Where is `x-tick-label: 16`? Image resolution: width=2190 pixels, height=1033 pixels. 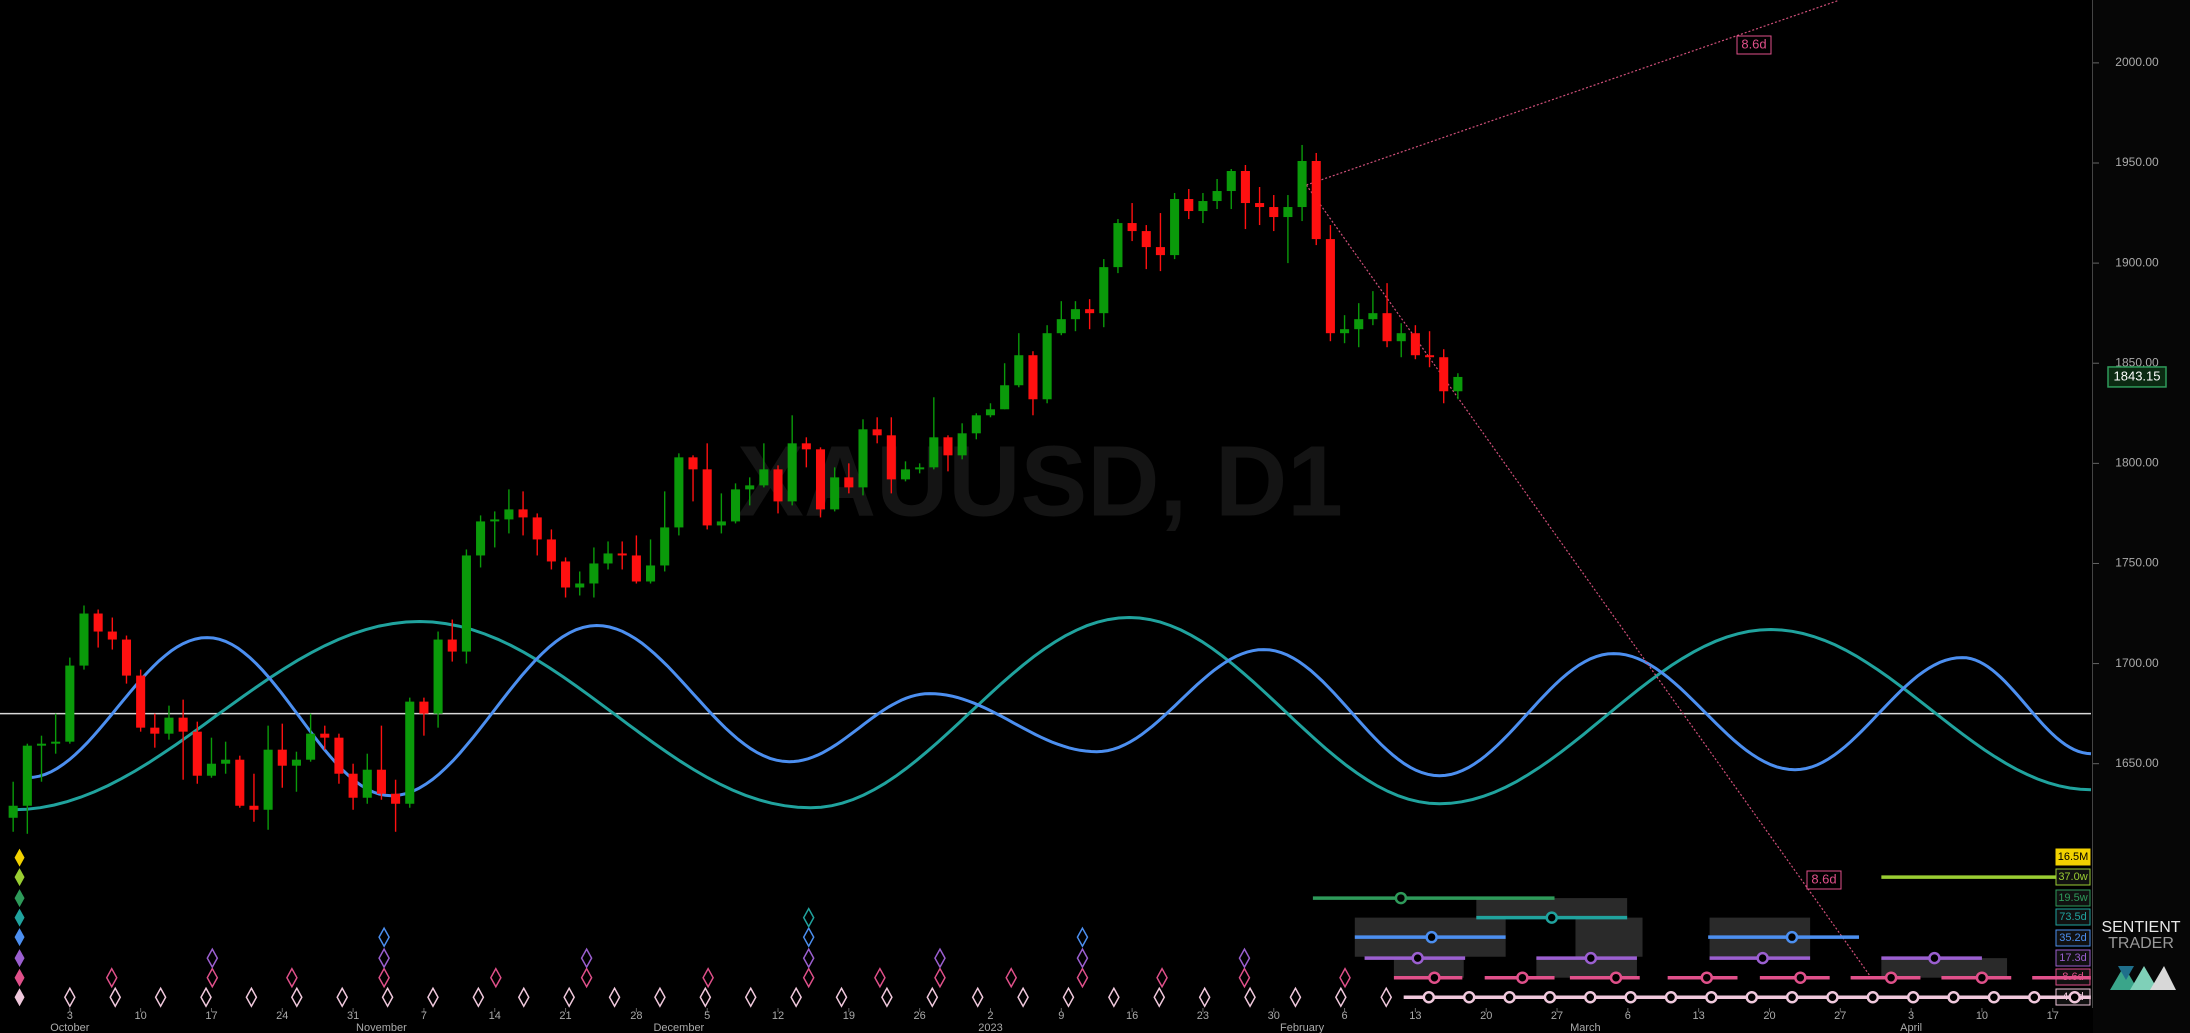
x-tick-label: 16 is located at coordinates (1132, 1016).